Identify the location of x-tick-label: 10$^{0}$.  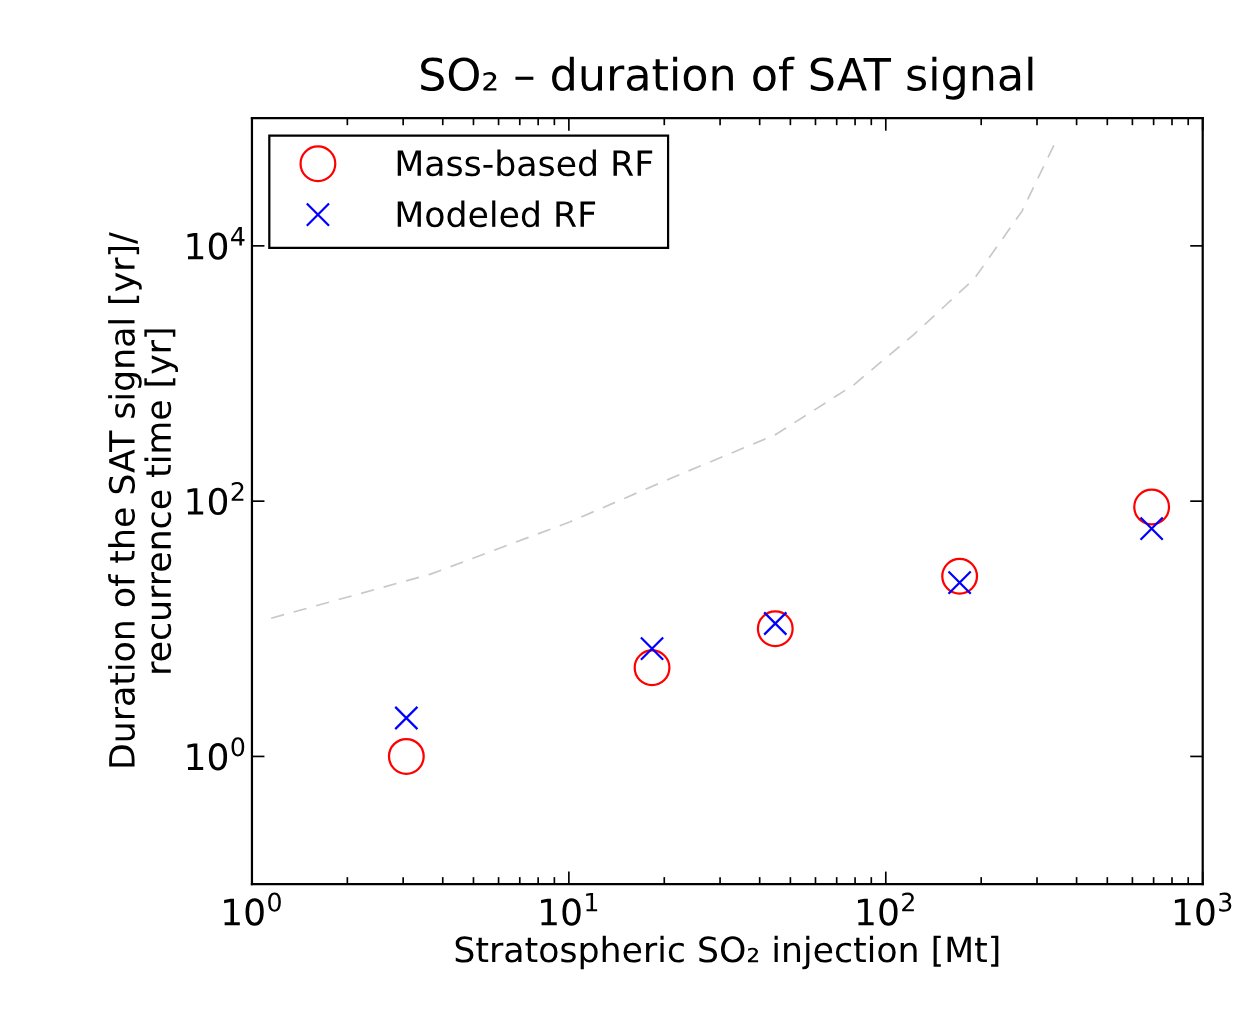
(252, 909).